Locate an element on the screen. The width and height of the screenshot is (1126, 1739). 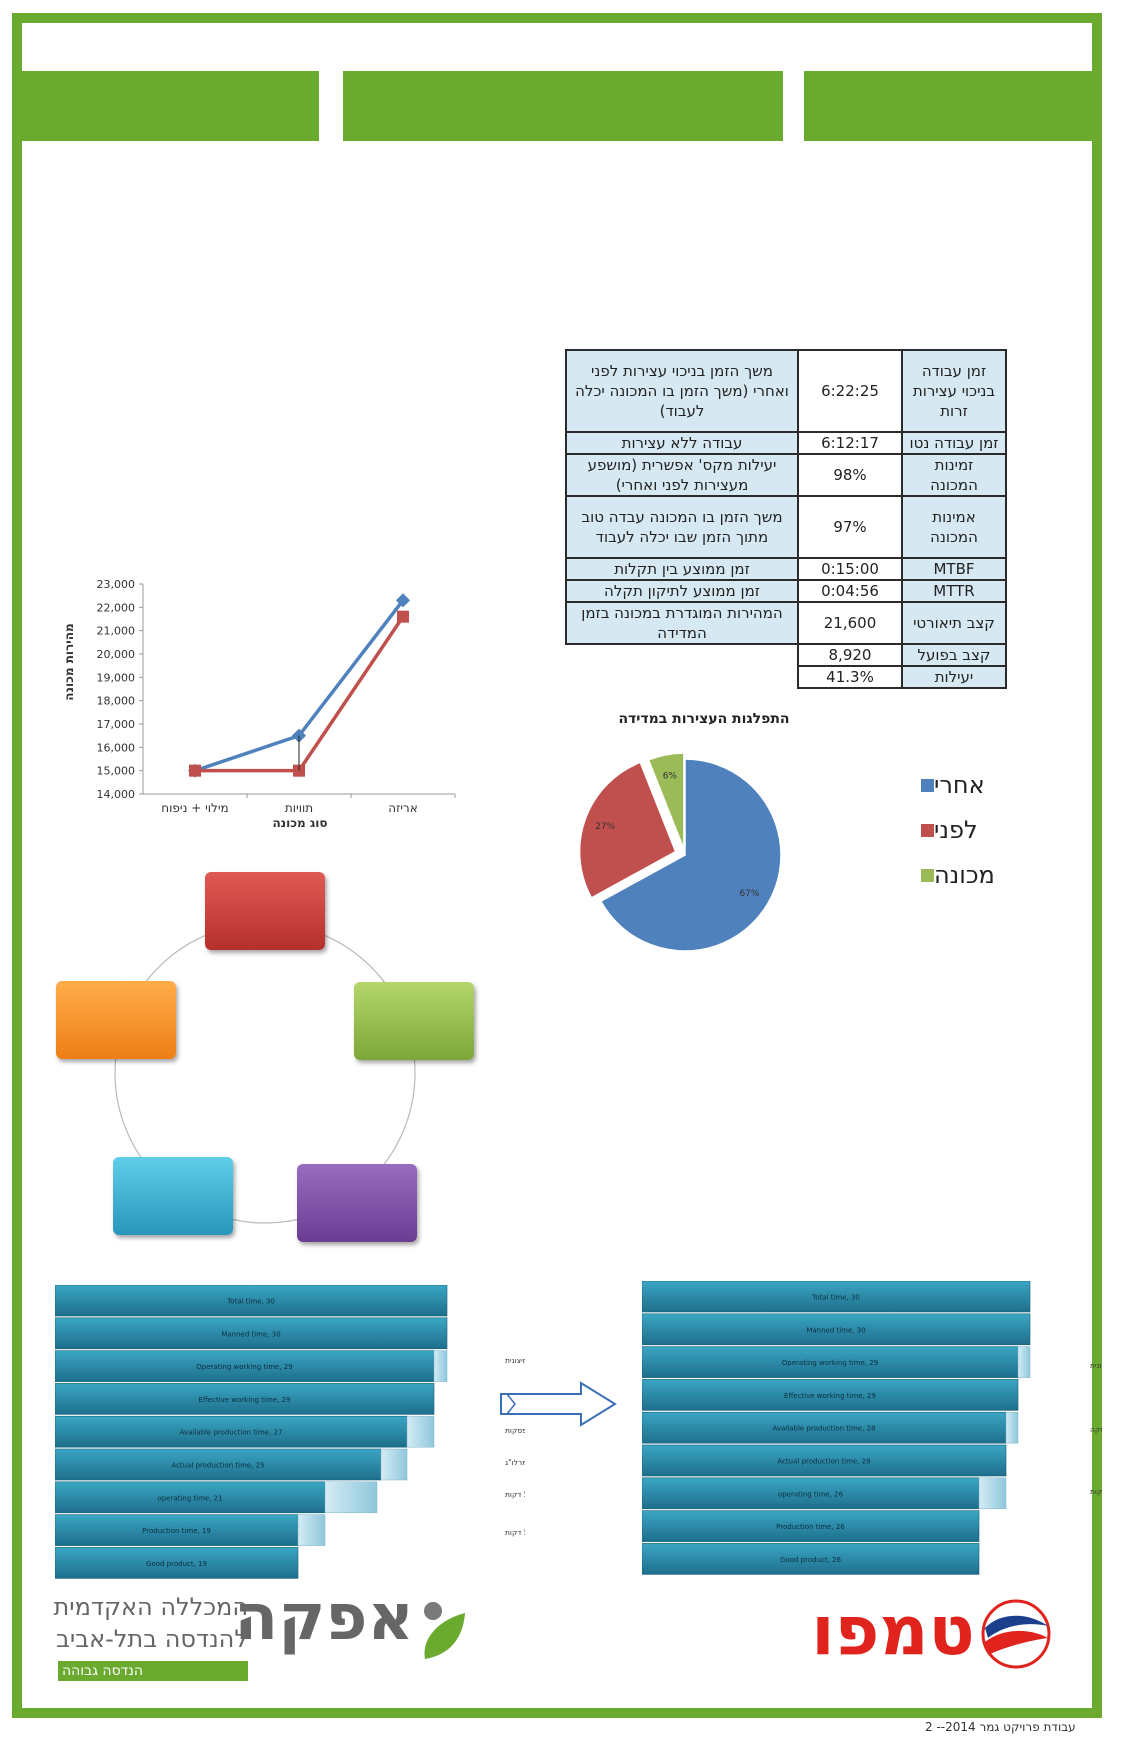
afeka-wordmark: אפקה is located at coordinates (324, 1618).